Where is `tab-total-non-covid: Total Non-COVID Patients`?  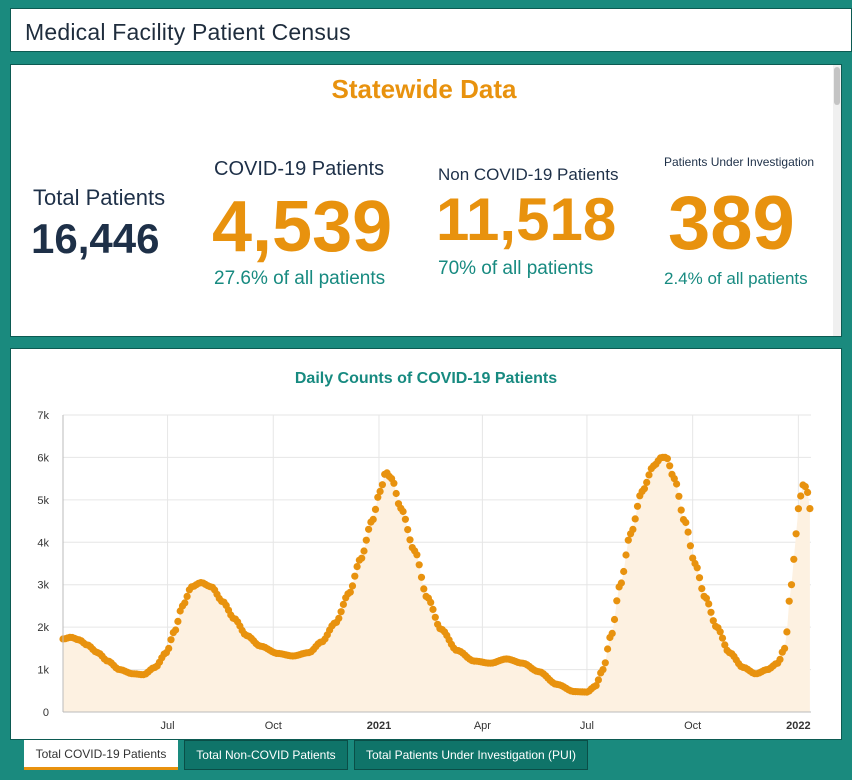 tab-total-non-covid: Total Non-COVID Patients is located at coordinates (266, 755).